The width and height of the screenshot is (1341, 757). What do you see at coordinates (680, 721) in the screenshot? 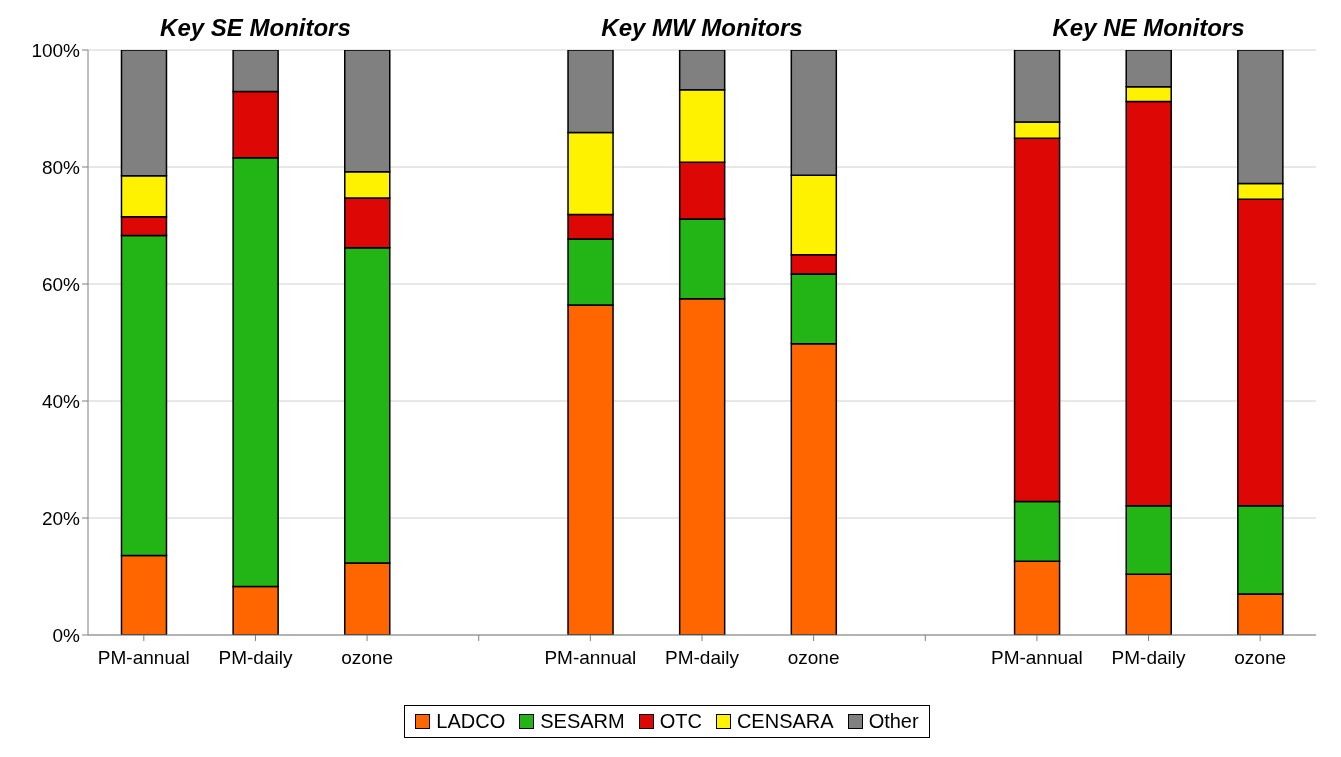
I see `legend-label: OTC` at bounding box center [680, 721].